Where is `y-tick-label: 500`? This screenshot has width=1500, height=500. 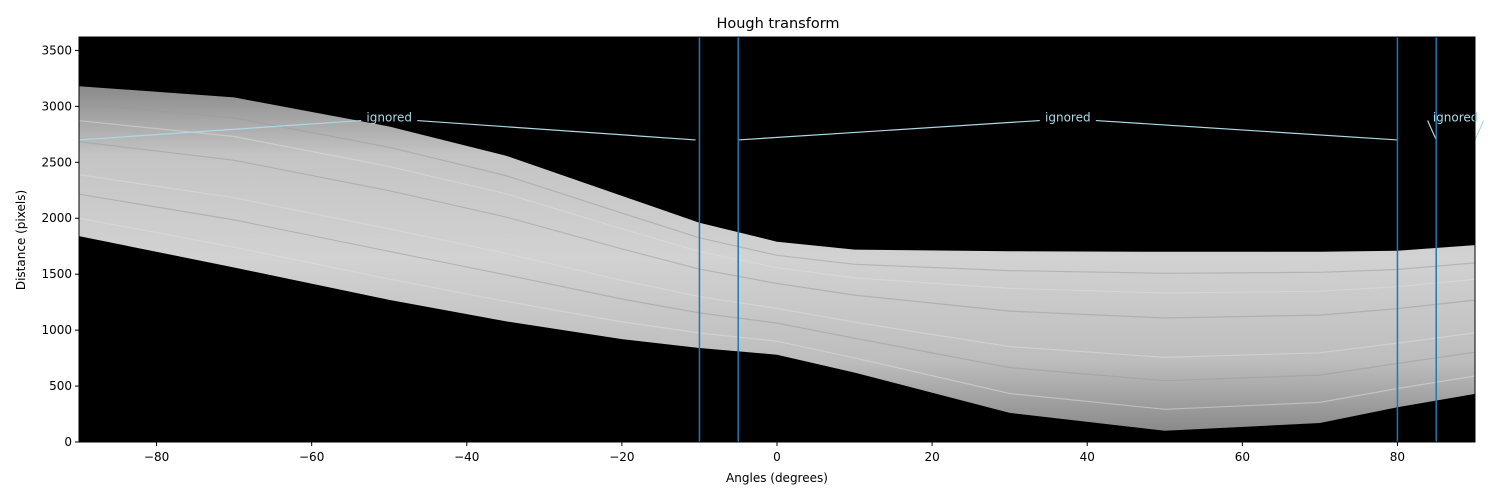 y-tick-label: 500 is located at coordinates (60, 386).